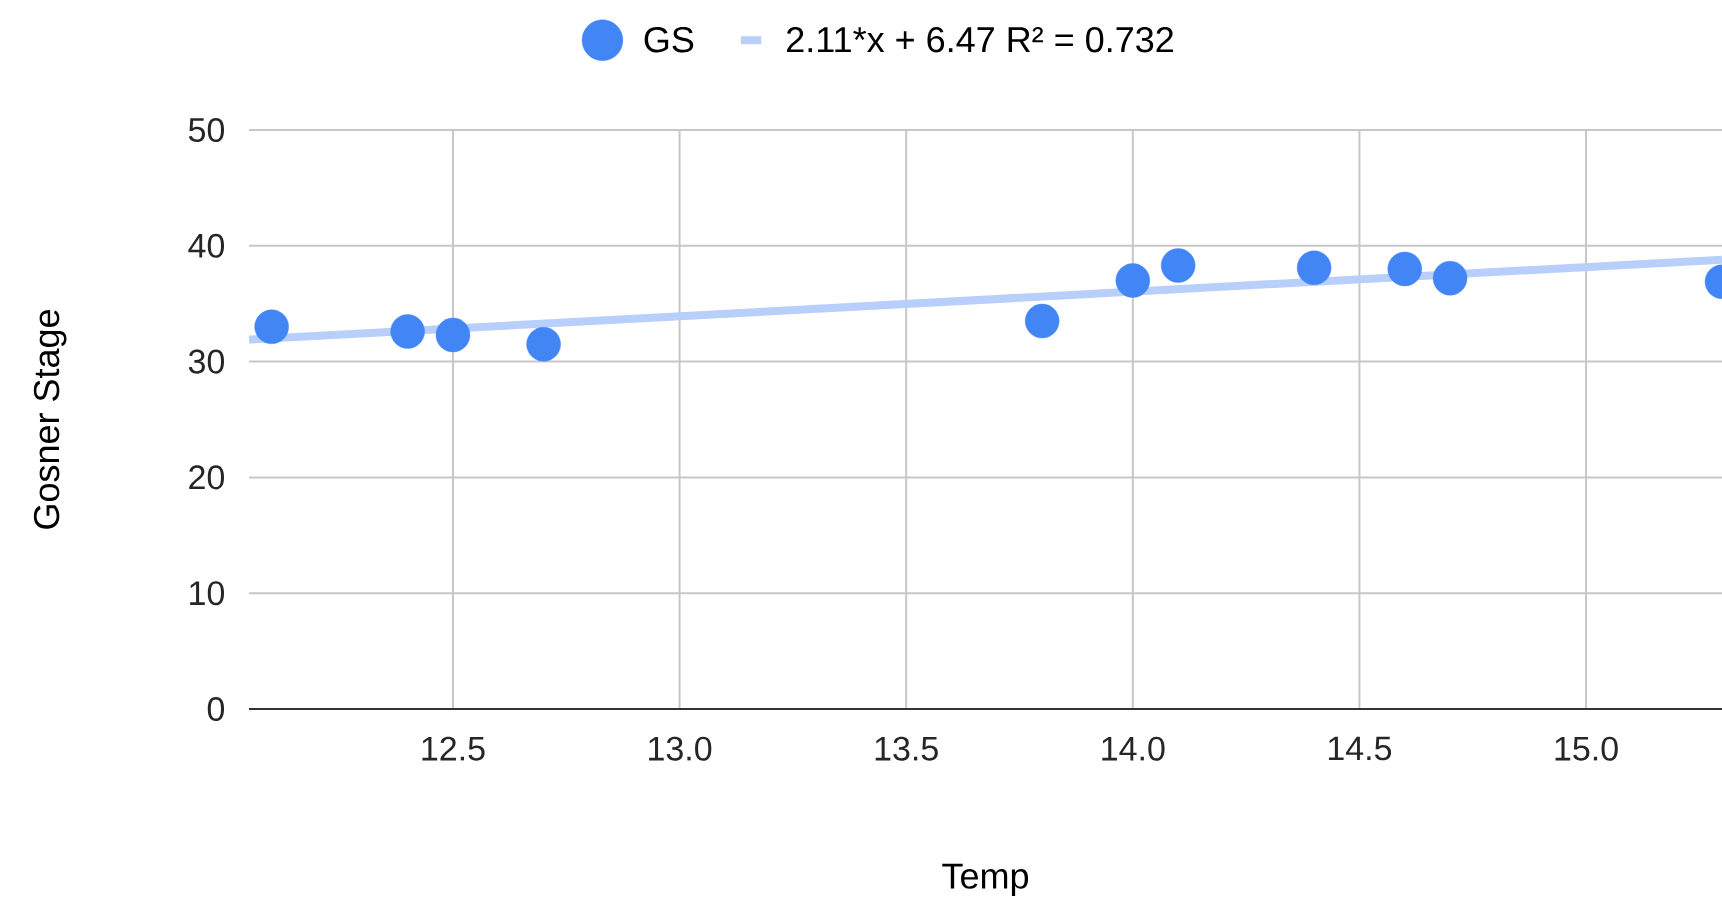 The height and width of the screenshot is (905, 1722). What do you see at coordinates (669, 39) in the screenshot?
I see `legend-label: GS` at bounding box center [669, 39].